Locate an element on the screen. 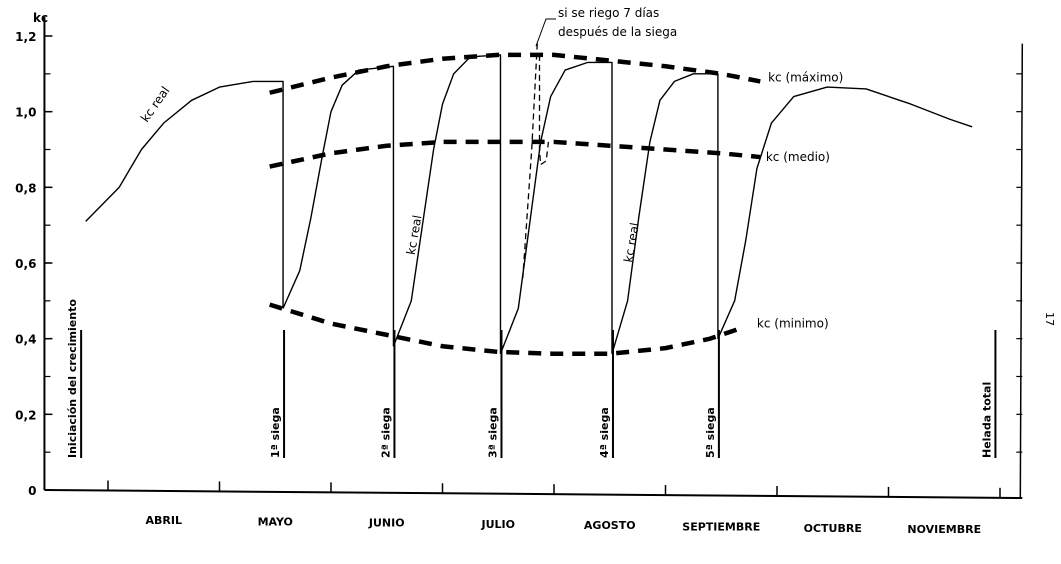 The height and width of the screenshot is (564, 1061). x-tick-label: JUNIO is located at coordinates (386, 523).